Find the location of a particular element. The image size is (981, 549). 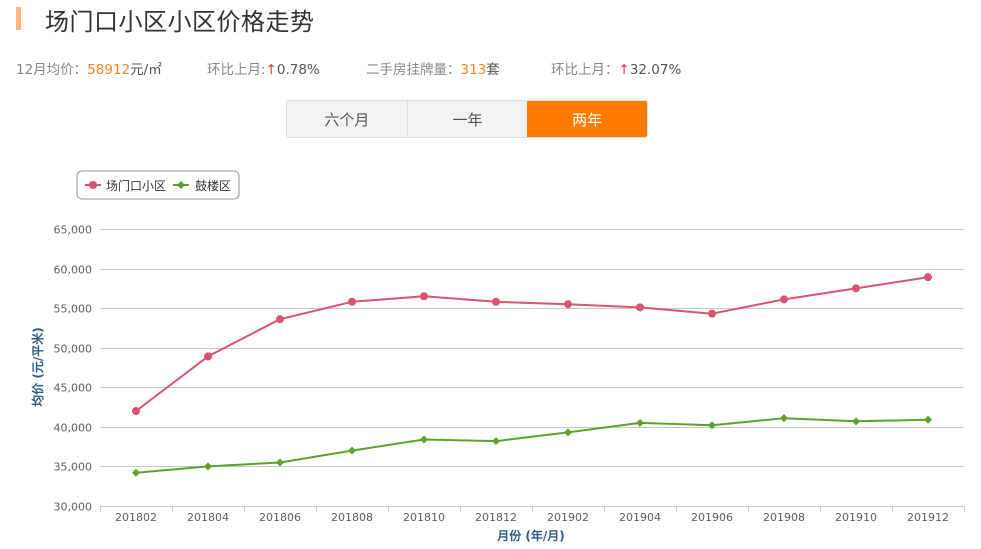

listings-unit: 套 is located at coordinates (493, 70).